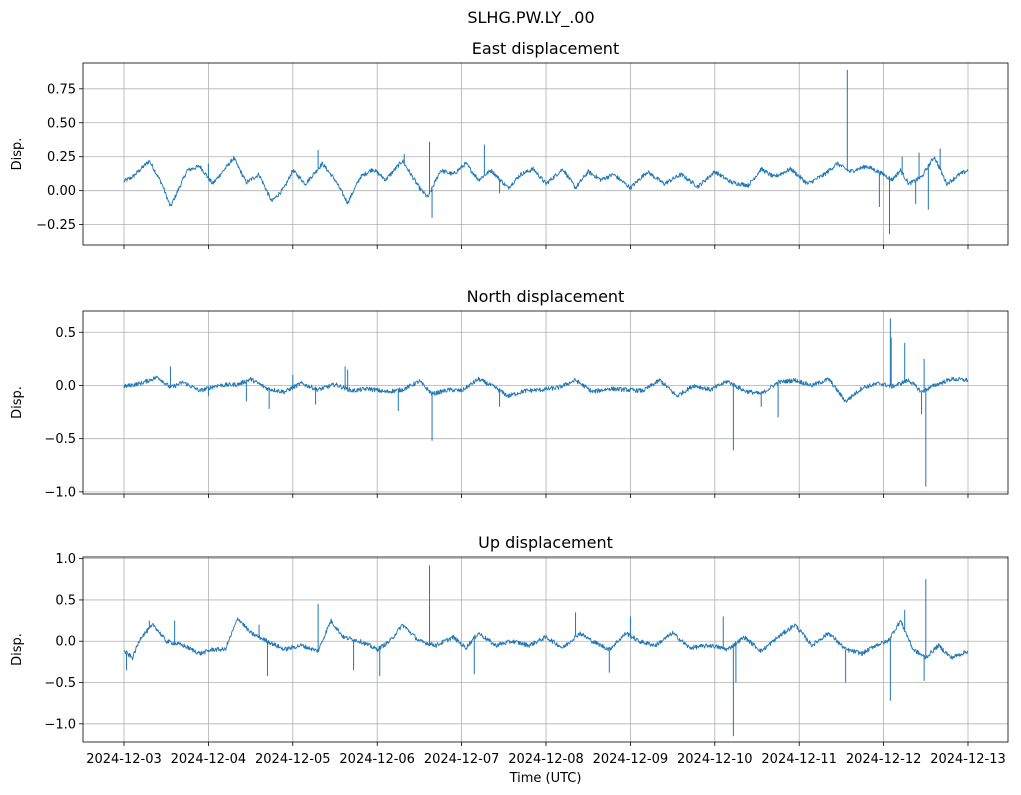 This screenshot has height=795, width=1021. Describe the element at coordinates (61, 157) in the screenshot. I see `y-tick-label: 0.25` at that location.